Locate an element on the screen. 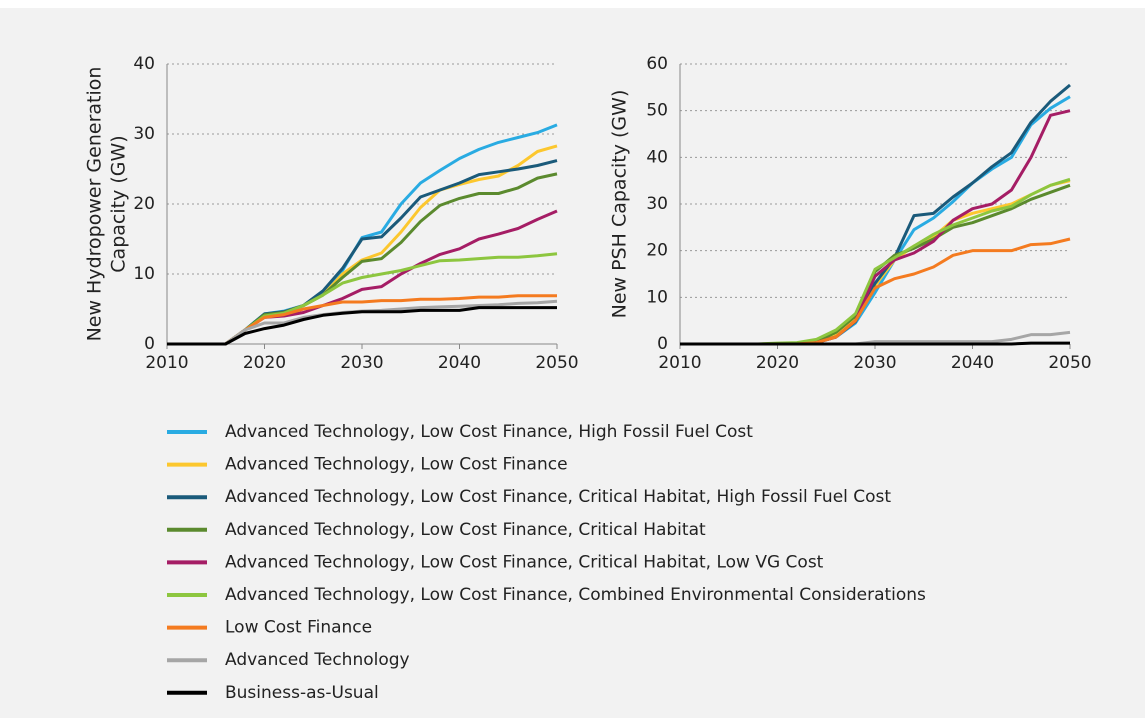 The image size is (1145, 726). y-tick-label: 50 is located at coordinates (657, 111).